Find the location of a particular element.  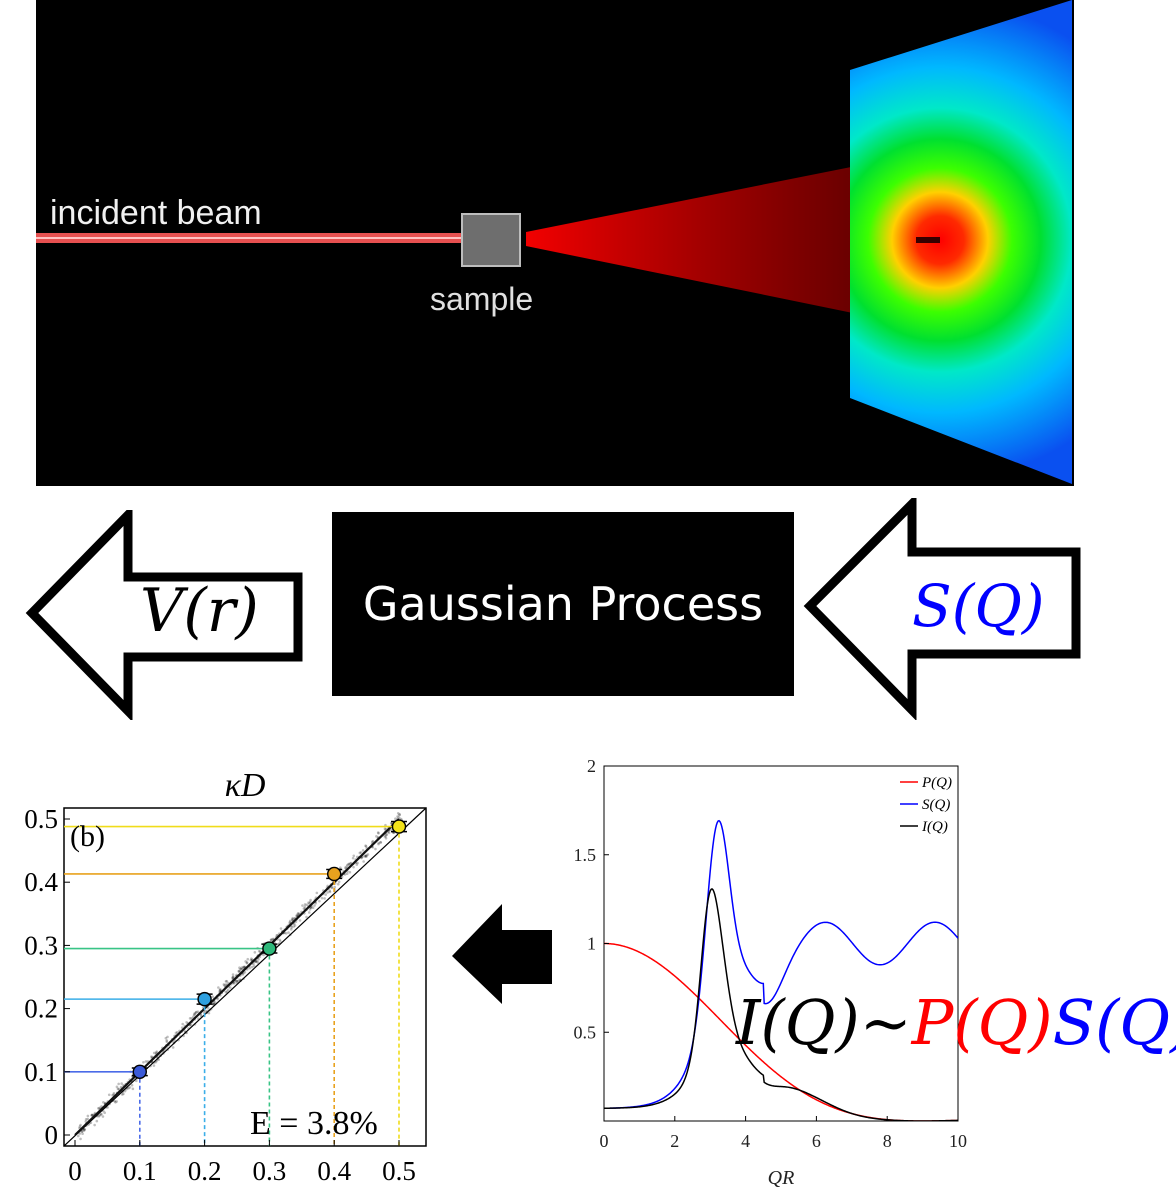

gaussian-process-box: Gaussian Process is located at coordinates (563, 604).